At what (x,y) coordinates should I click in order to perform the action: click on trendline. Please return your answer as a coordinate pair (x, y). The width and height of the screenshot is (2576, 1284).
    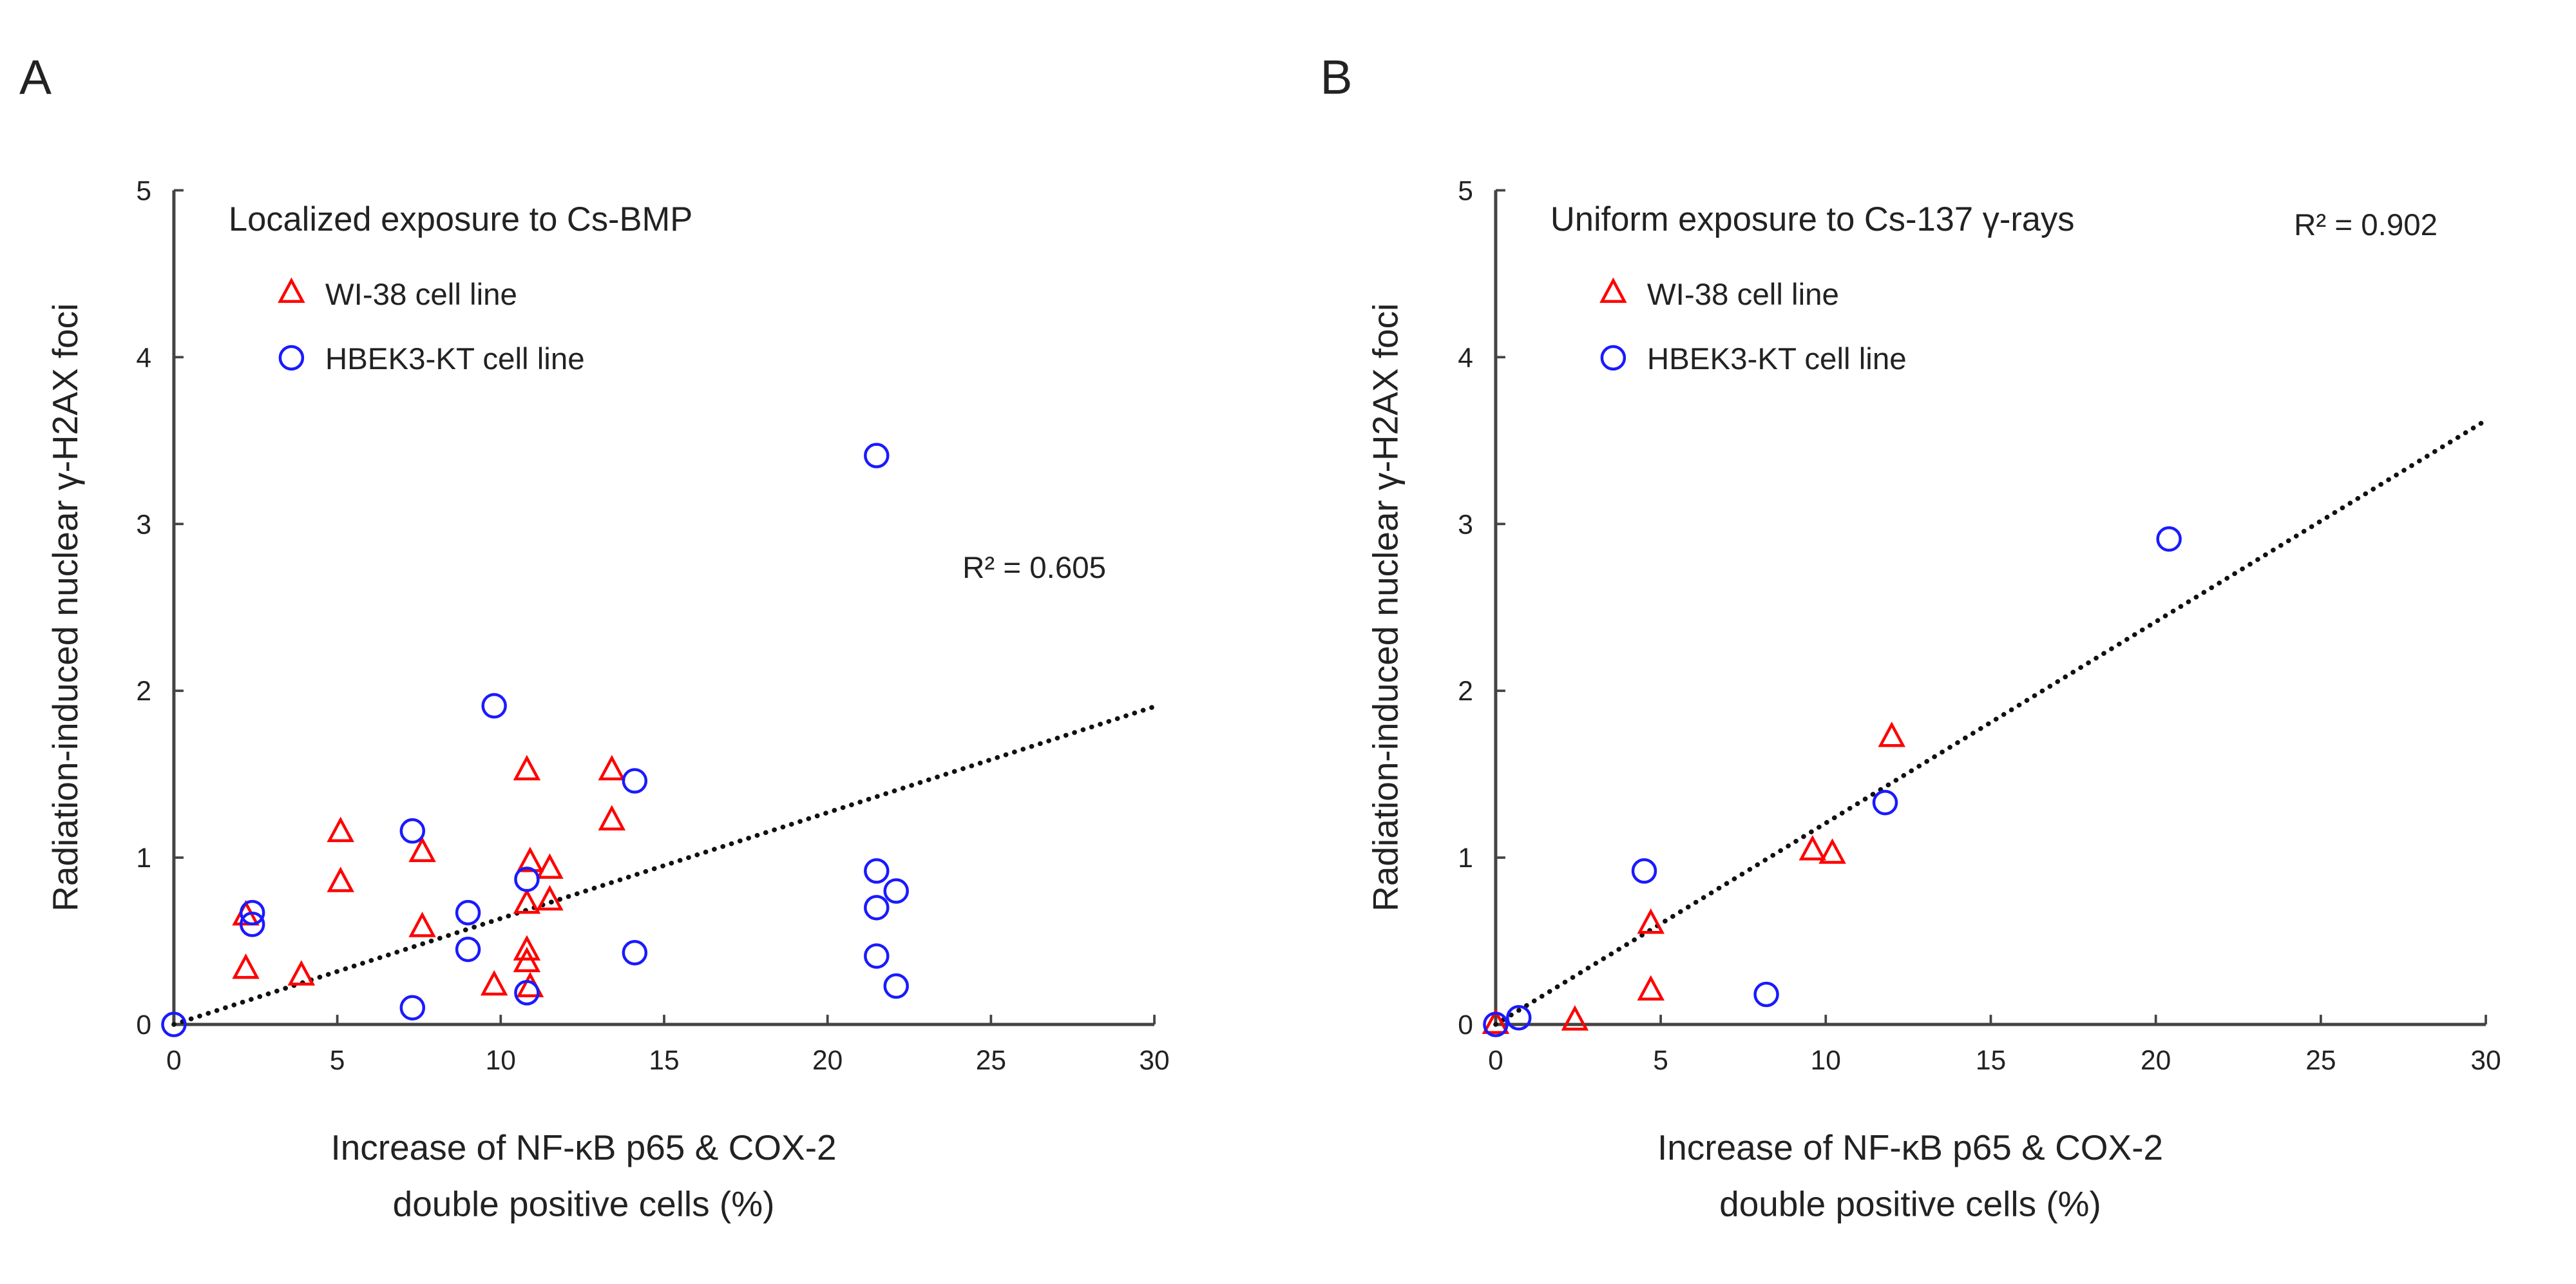
    Looking at the image, I should click on (664, 865).